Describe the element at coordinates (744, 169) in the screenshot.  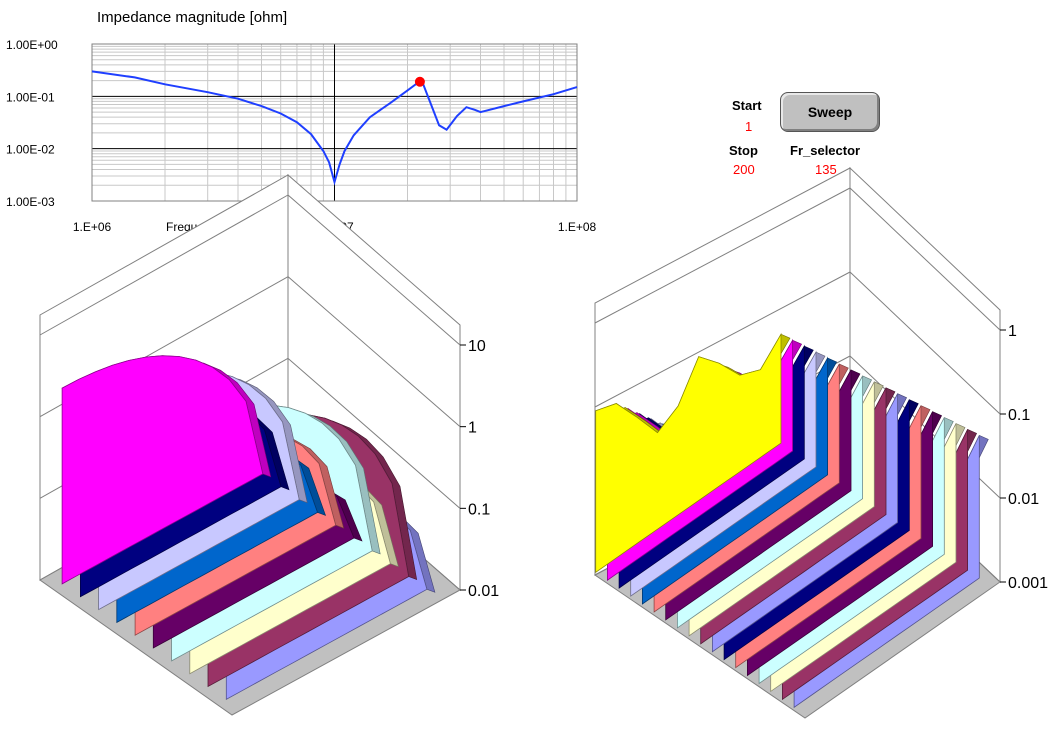
I see `stop-value: 200` at that location.